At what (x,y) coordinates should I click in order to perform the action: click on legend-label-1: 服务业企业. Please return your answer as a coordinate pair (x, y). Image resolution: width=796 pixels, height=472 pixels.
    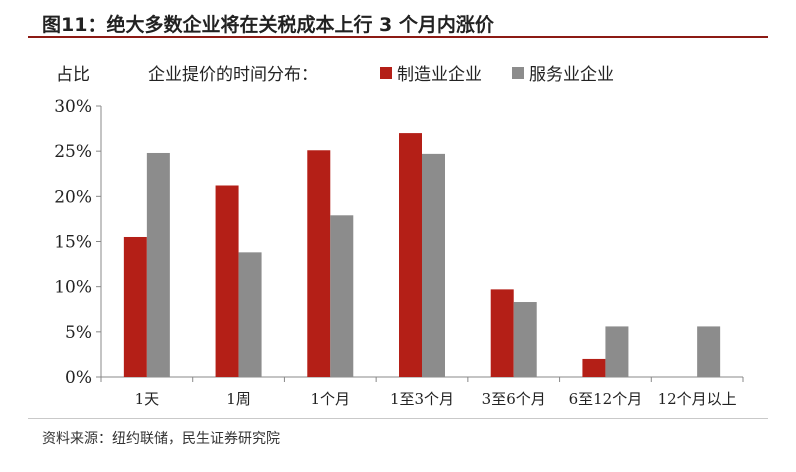
    Looking at the image, I should click on (571, 75).